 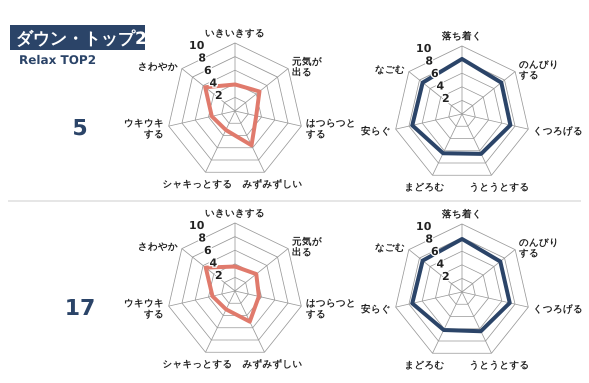 What do you see at coordinates (80, 308) in the screenshot?
I see `text: 17` at bounding box center [80, 308].